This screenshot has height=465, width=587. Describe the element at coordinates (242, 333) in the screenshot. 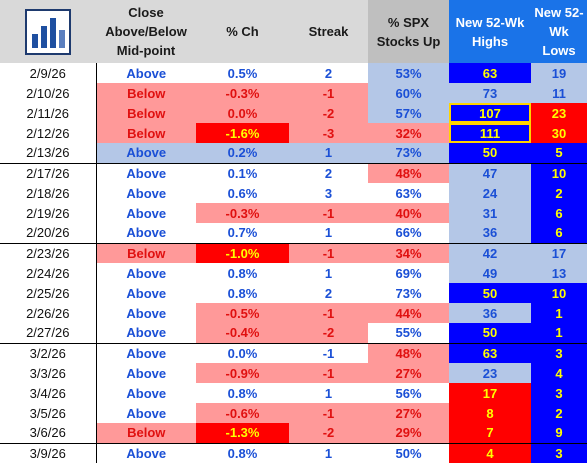

I see `row-pct-change: -0.4%` at that location.